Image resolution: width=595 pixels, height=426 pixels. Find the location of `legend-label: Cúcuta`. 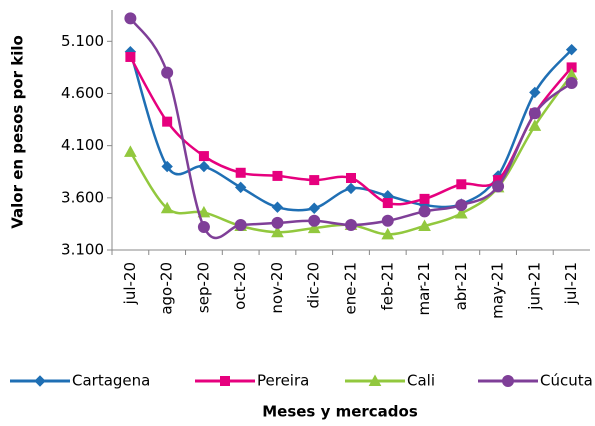

legend-label: Cúcuta is located at coordinates (566, 381).